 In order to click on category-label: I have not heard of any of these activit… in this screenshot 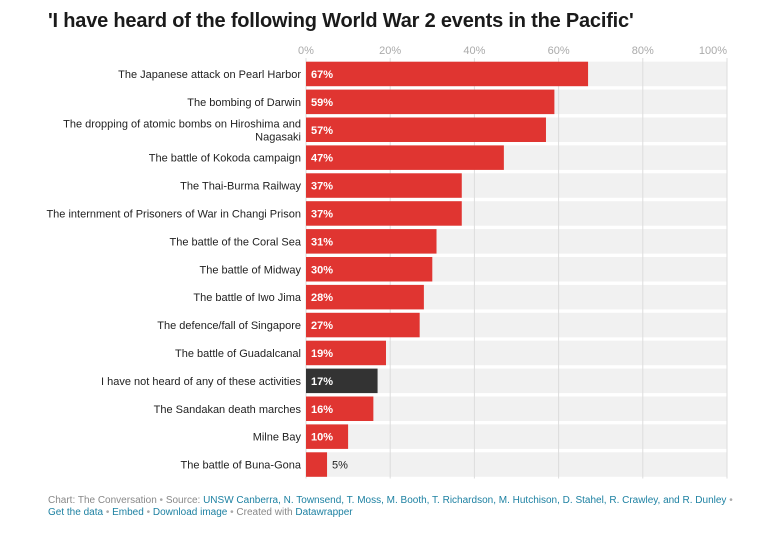, I will do `click(201, 382)`.